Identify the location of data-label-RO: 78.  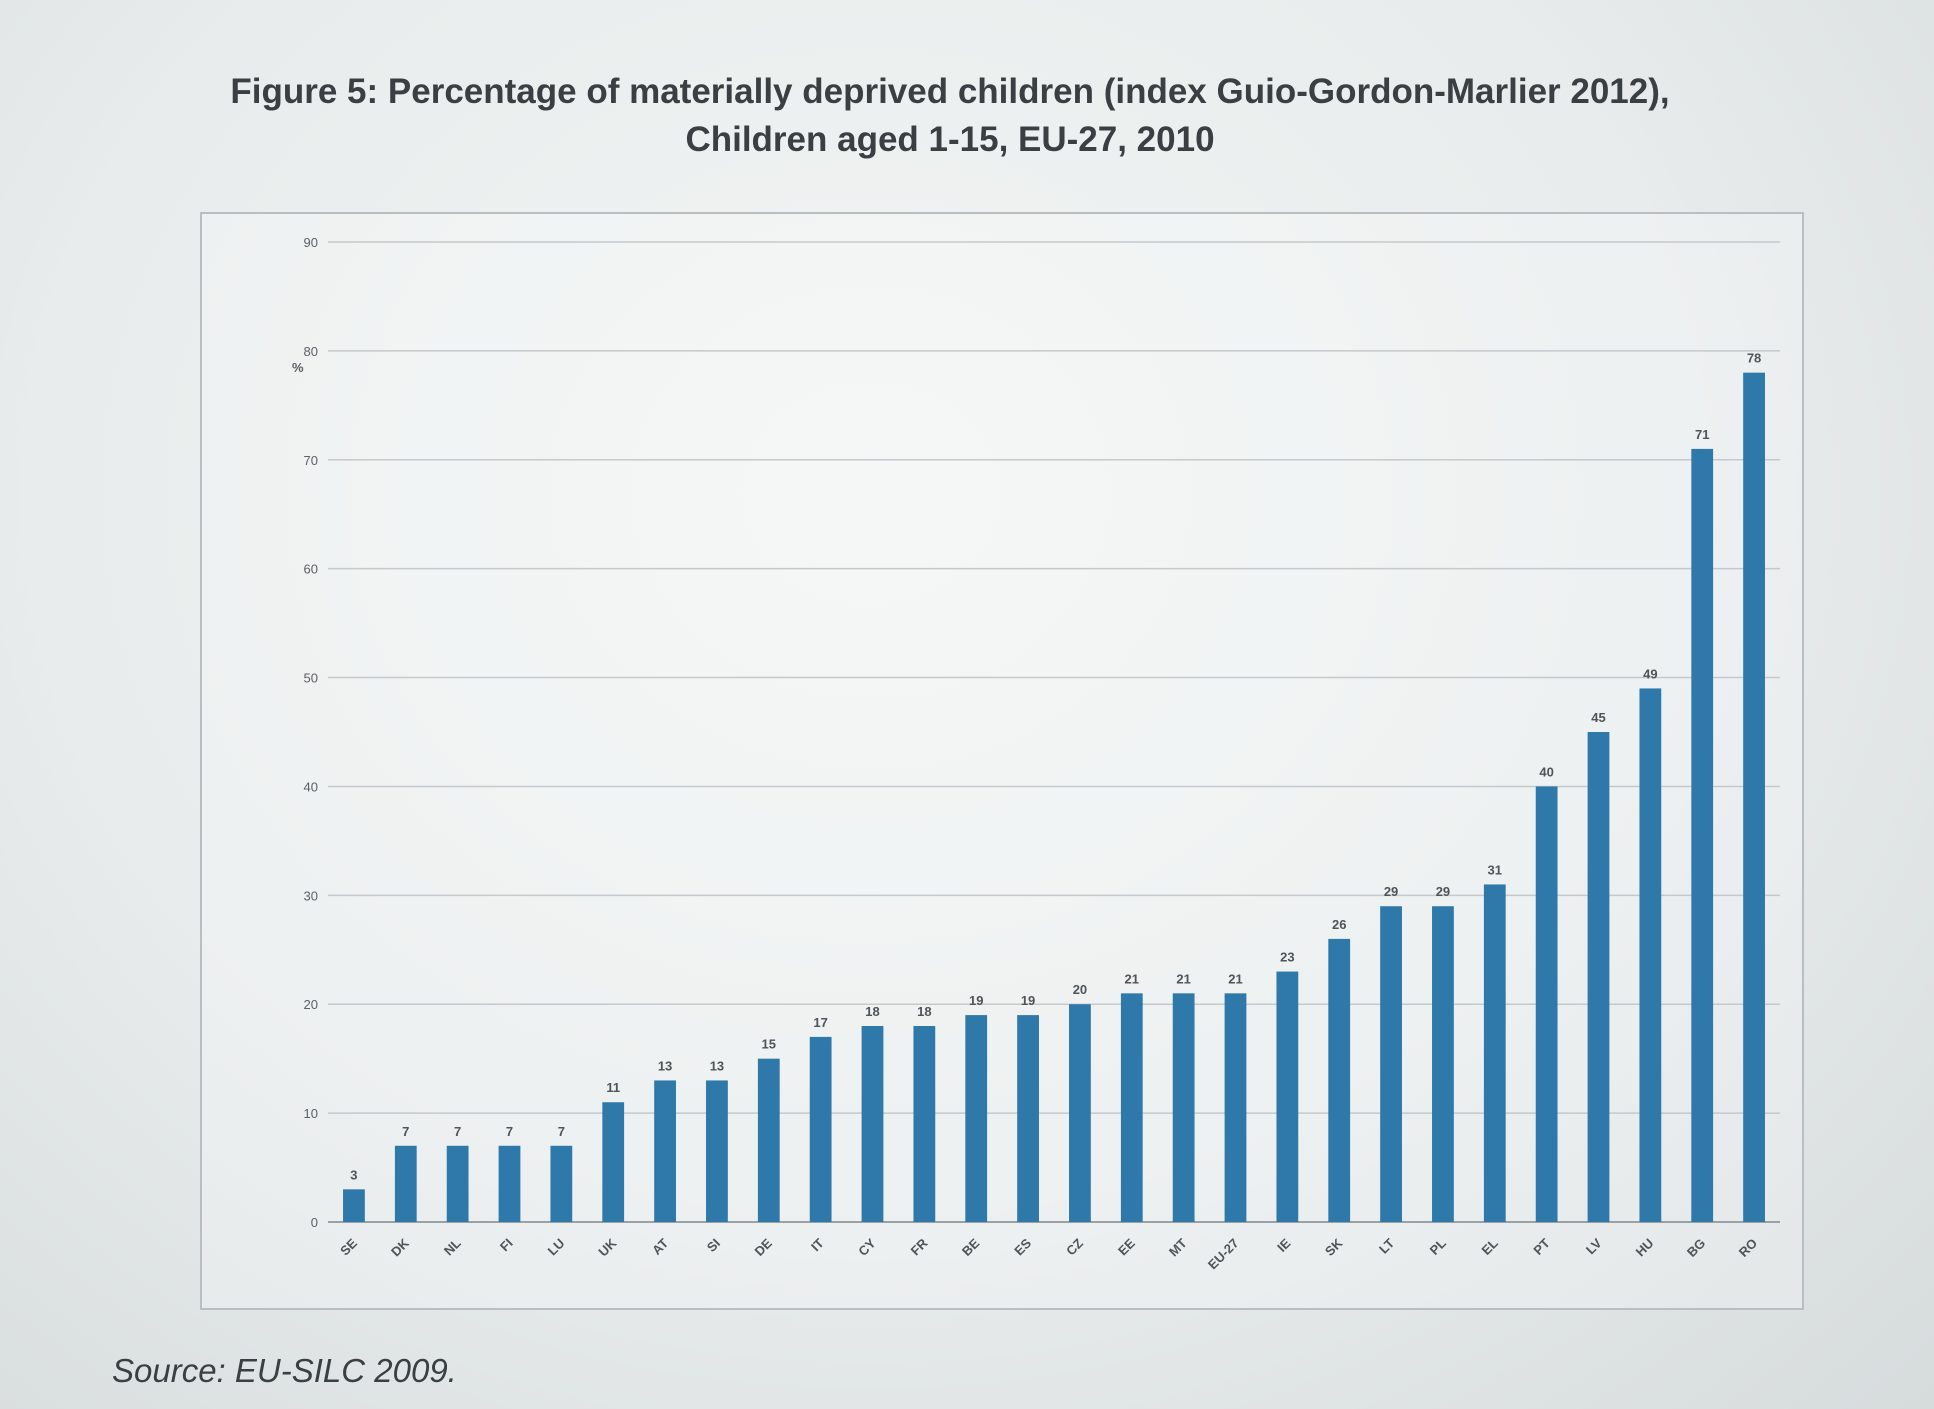
(1754, 358).